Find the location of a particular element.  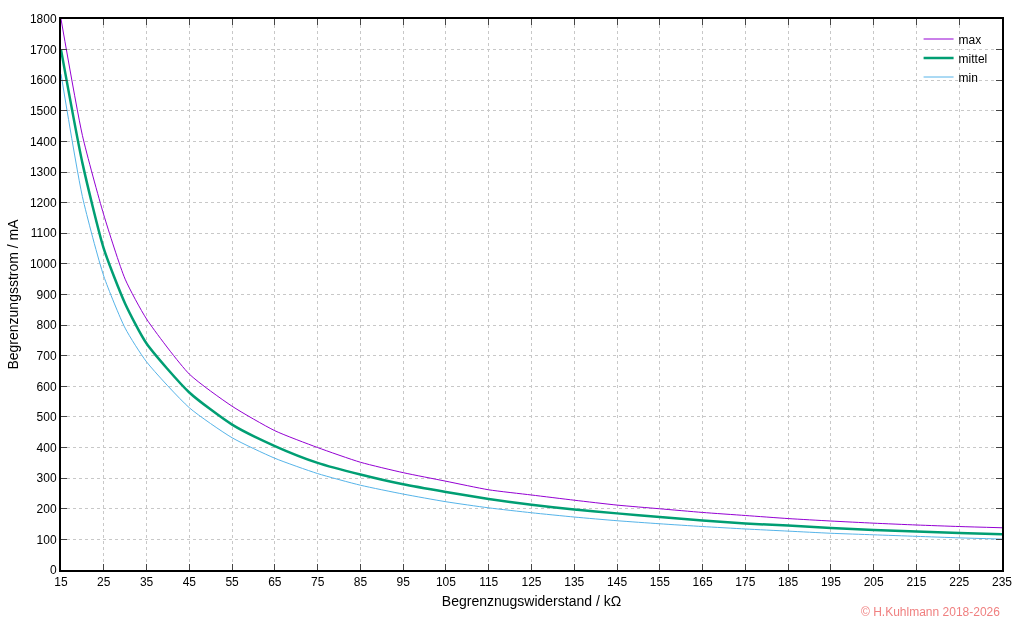

y-tick-label: 1200 is located at coordinates (43, 202).